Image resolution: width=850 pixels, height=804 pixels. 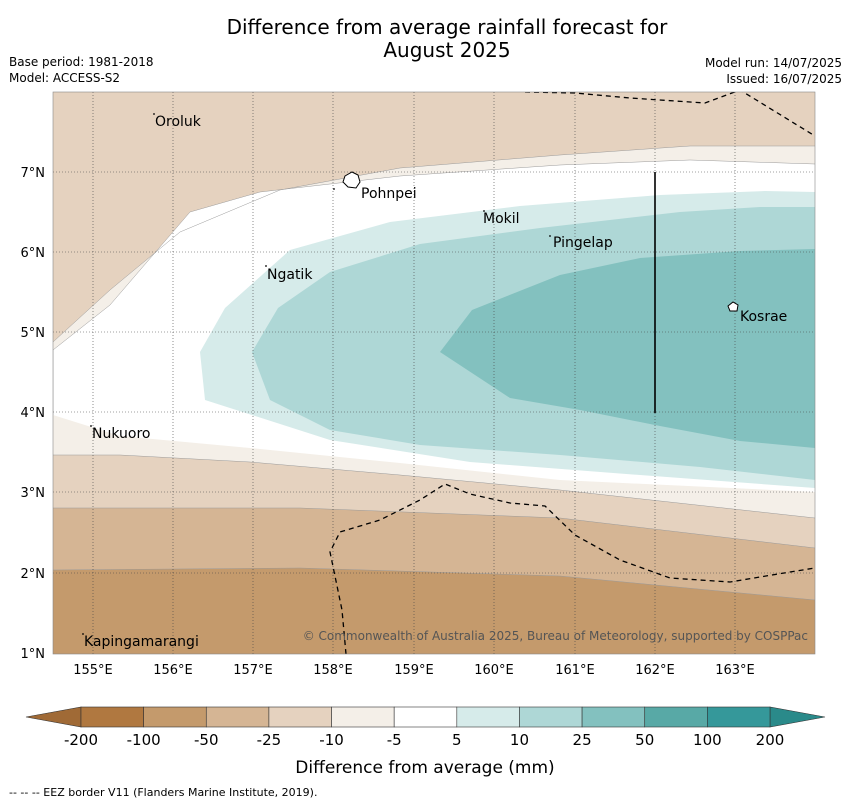 I want to click on x-tick-label: 157°E, so click(x=253, y=670).